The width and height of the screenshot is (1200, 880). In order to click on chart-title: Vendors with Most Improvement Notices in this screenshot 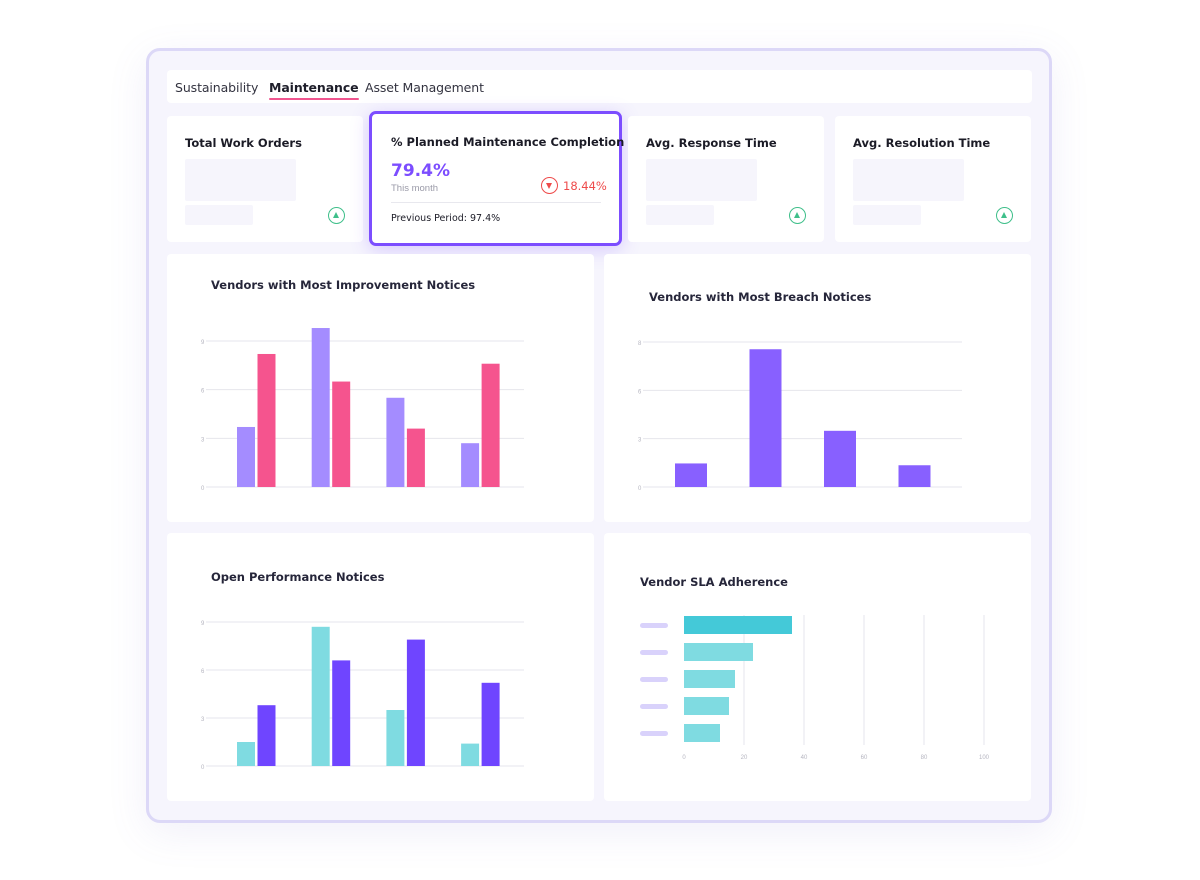, I will do `click(343, 285)`.